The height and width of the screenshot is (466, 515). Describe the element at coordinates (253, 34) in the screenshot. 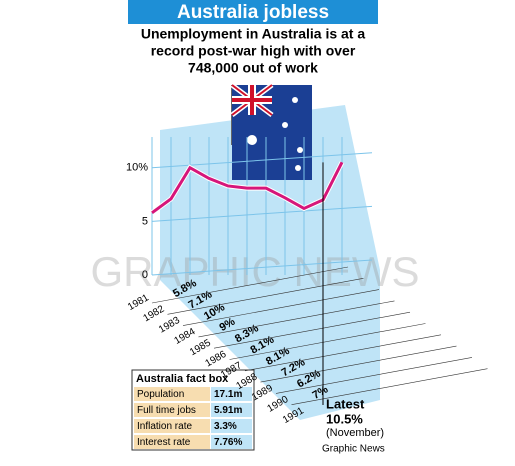

I see `subtitle-line: Unemployment in Australia is at a` at that location.